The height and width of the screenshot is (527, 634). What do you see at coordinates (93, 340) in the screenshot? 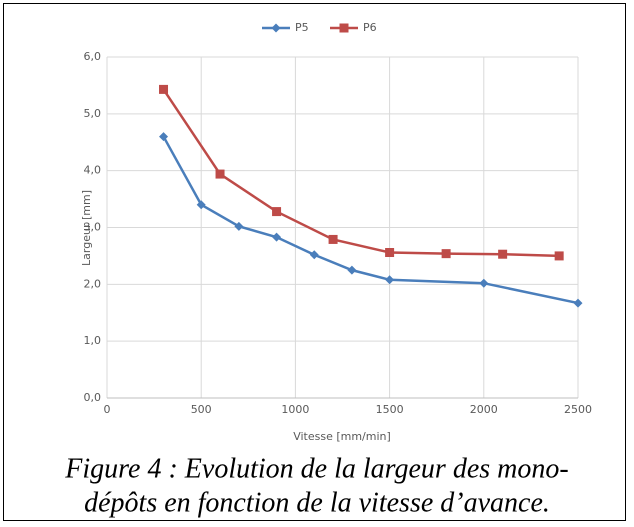
I see `y-tick-label: 1,0` at bounding box center [93, 340].